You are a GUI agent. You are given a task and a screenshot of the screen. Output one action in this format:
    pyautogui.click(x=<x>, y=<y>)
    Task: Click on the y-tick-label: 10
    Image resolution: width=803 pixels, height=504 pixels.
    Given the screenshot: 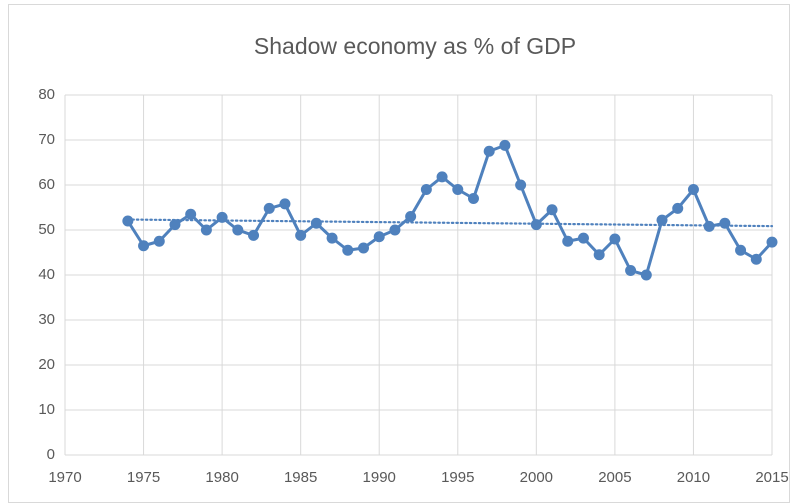 What is the action you would take?
    pyautogui.click(x=46, y=409)
    